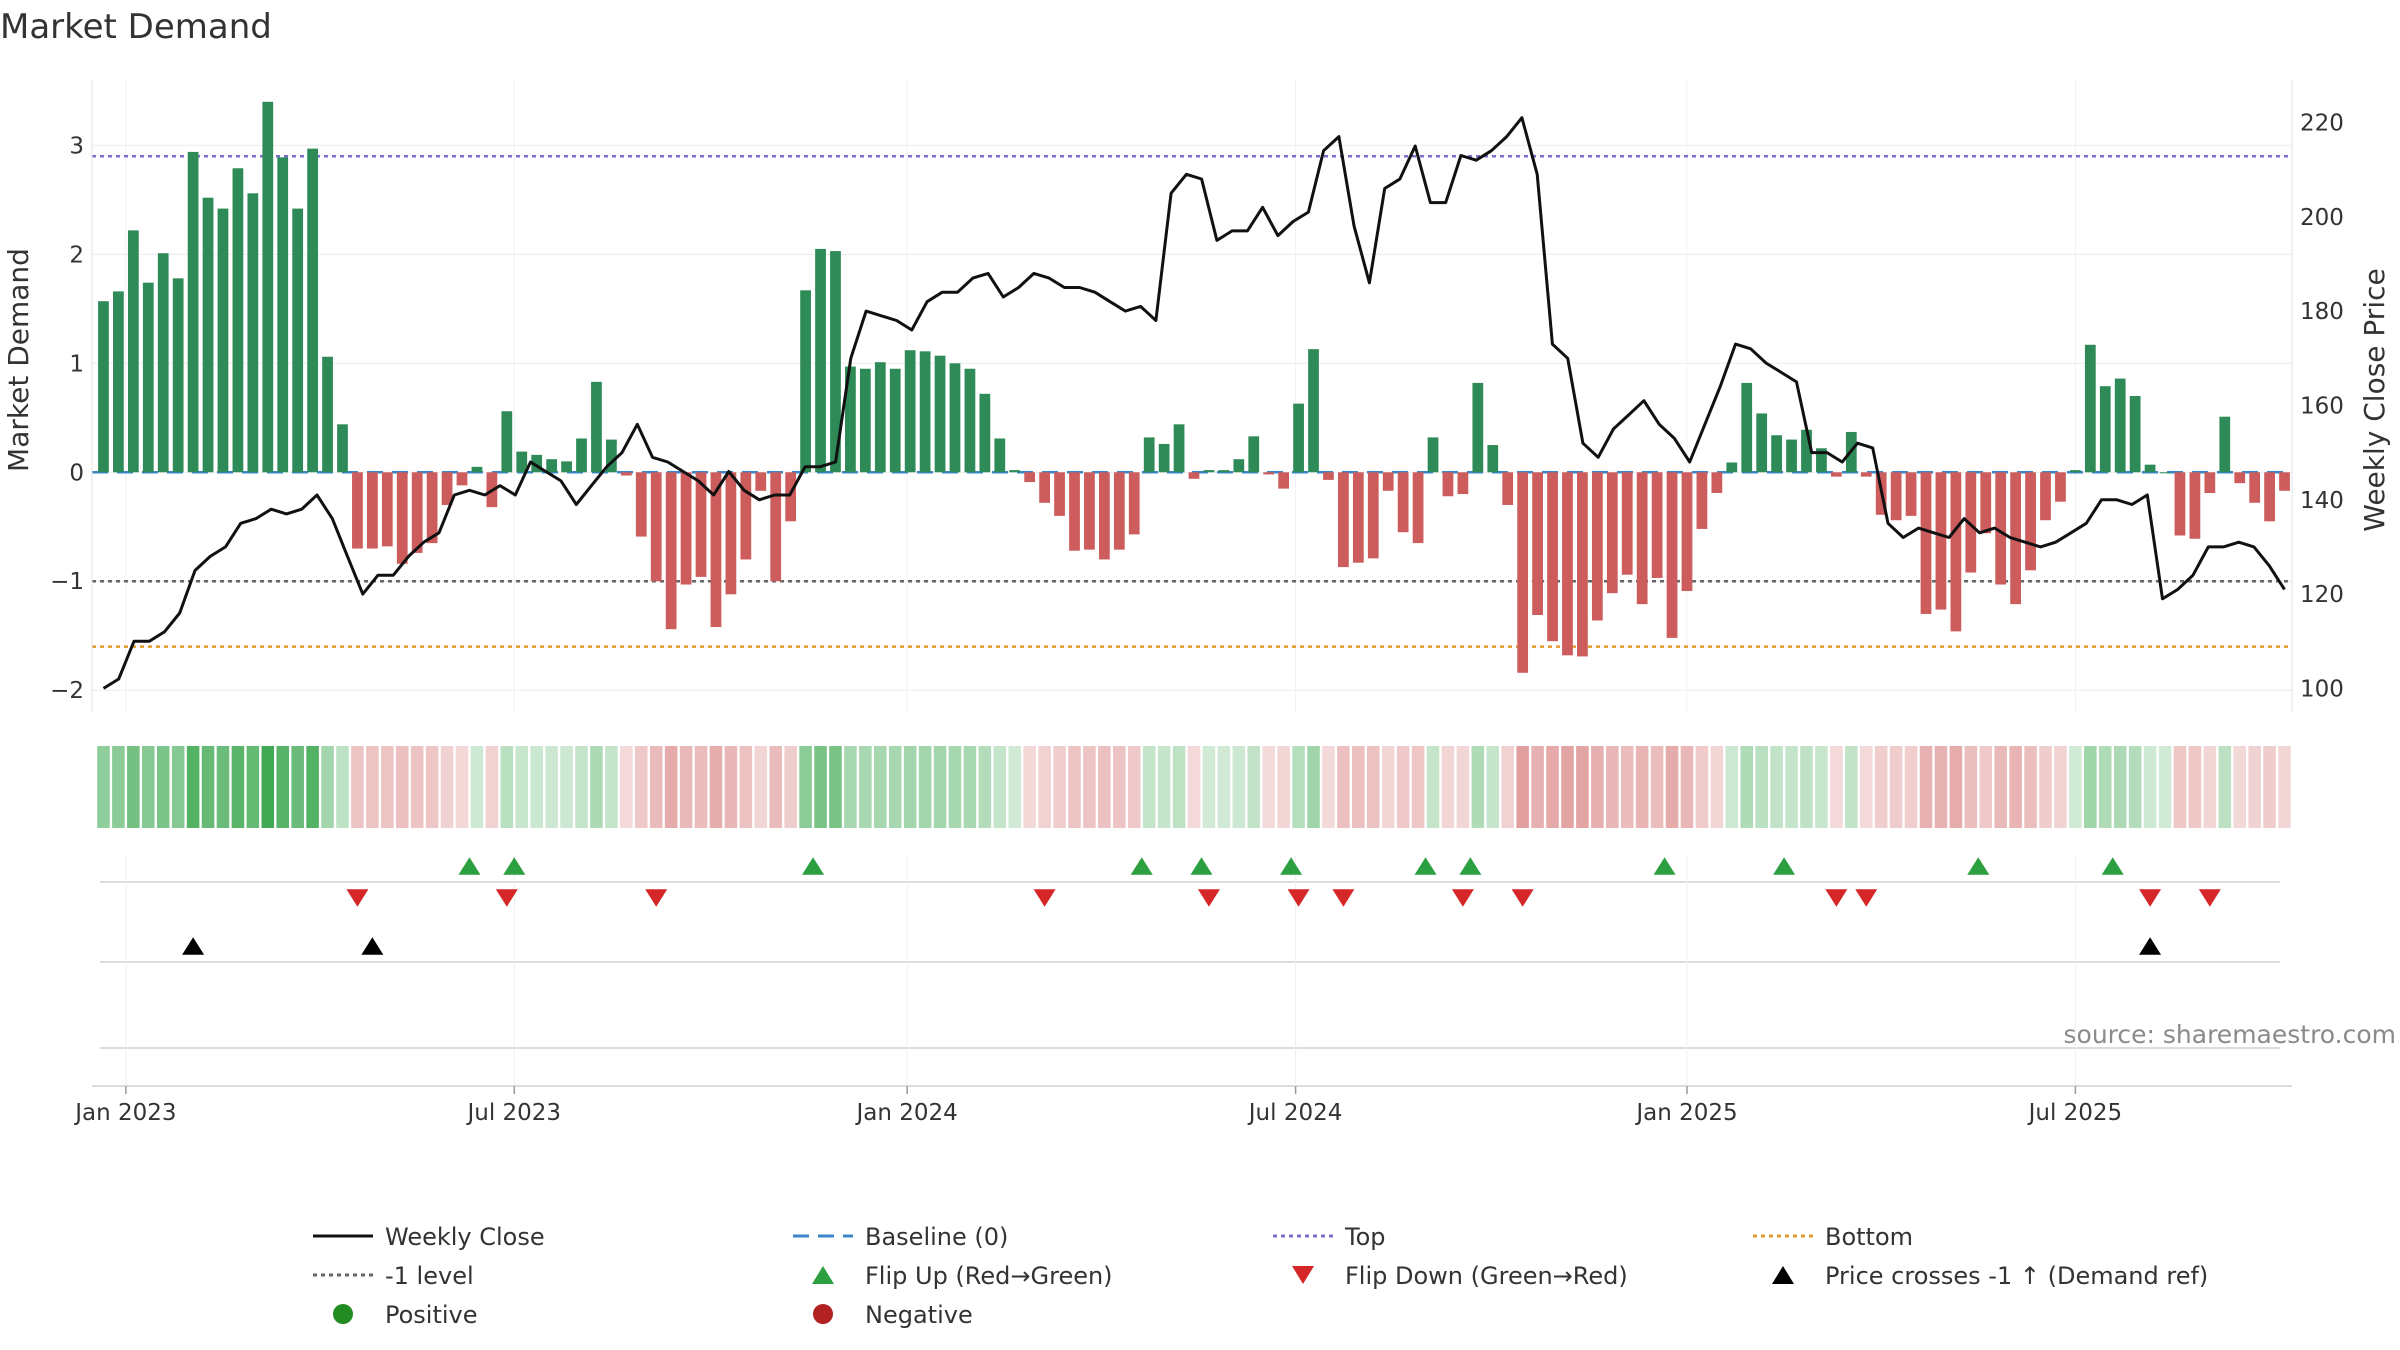  I want to click on demand-color-strip, so click(1194, 787).